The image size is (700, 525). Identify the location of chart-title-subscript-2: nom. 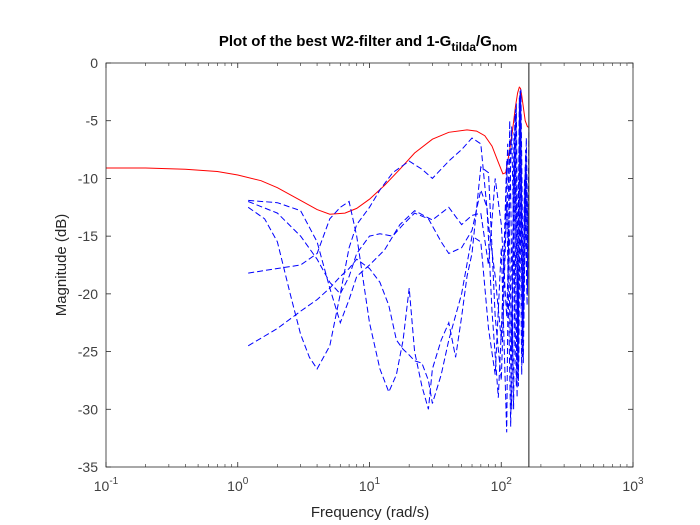
(504, 47).